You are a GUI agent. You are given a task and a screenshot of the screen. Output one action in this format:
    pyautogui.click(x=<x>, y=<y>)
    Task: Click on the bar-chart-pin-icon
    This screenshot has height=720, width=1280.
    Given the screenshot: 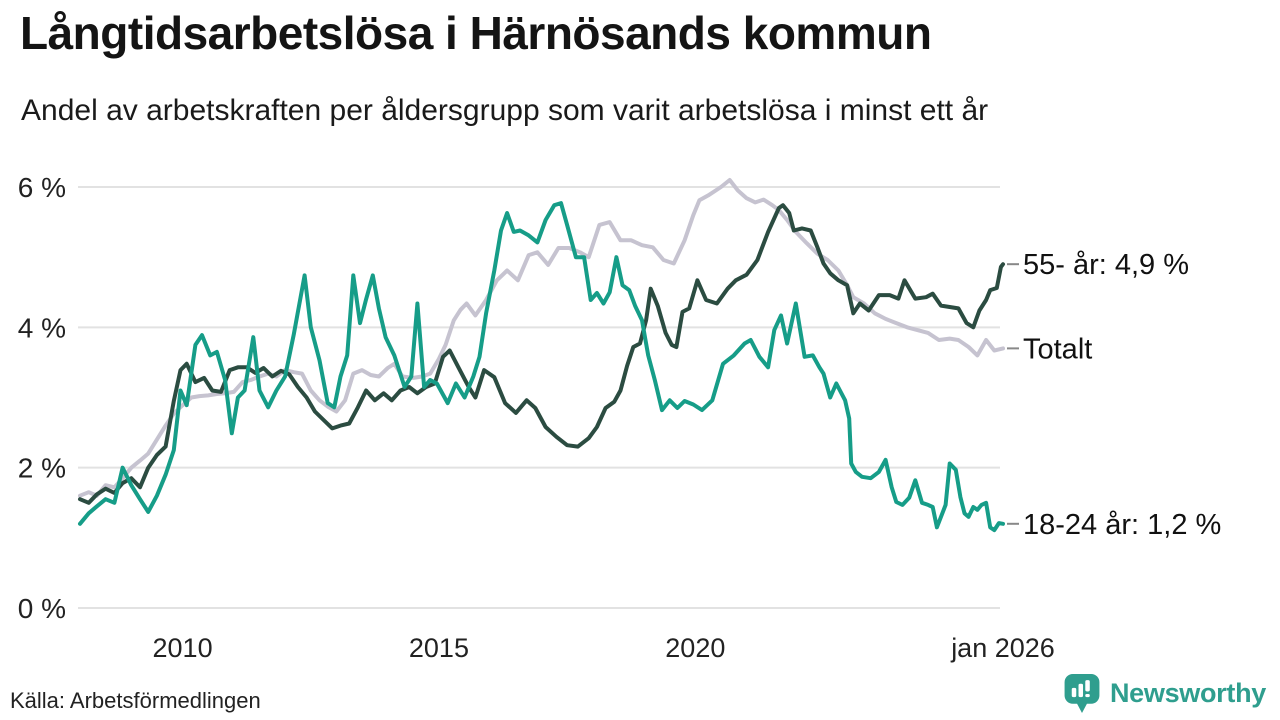 What is the action you would take?
    pyautogui.click(x=1082, y=693)
    